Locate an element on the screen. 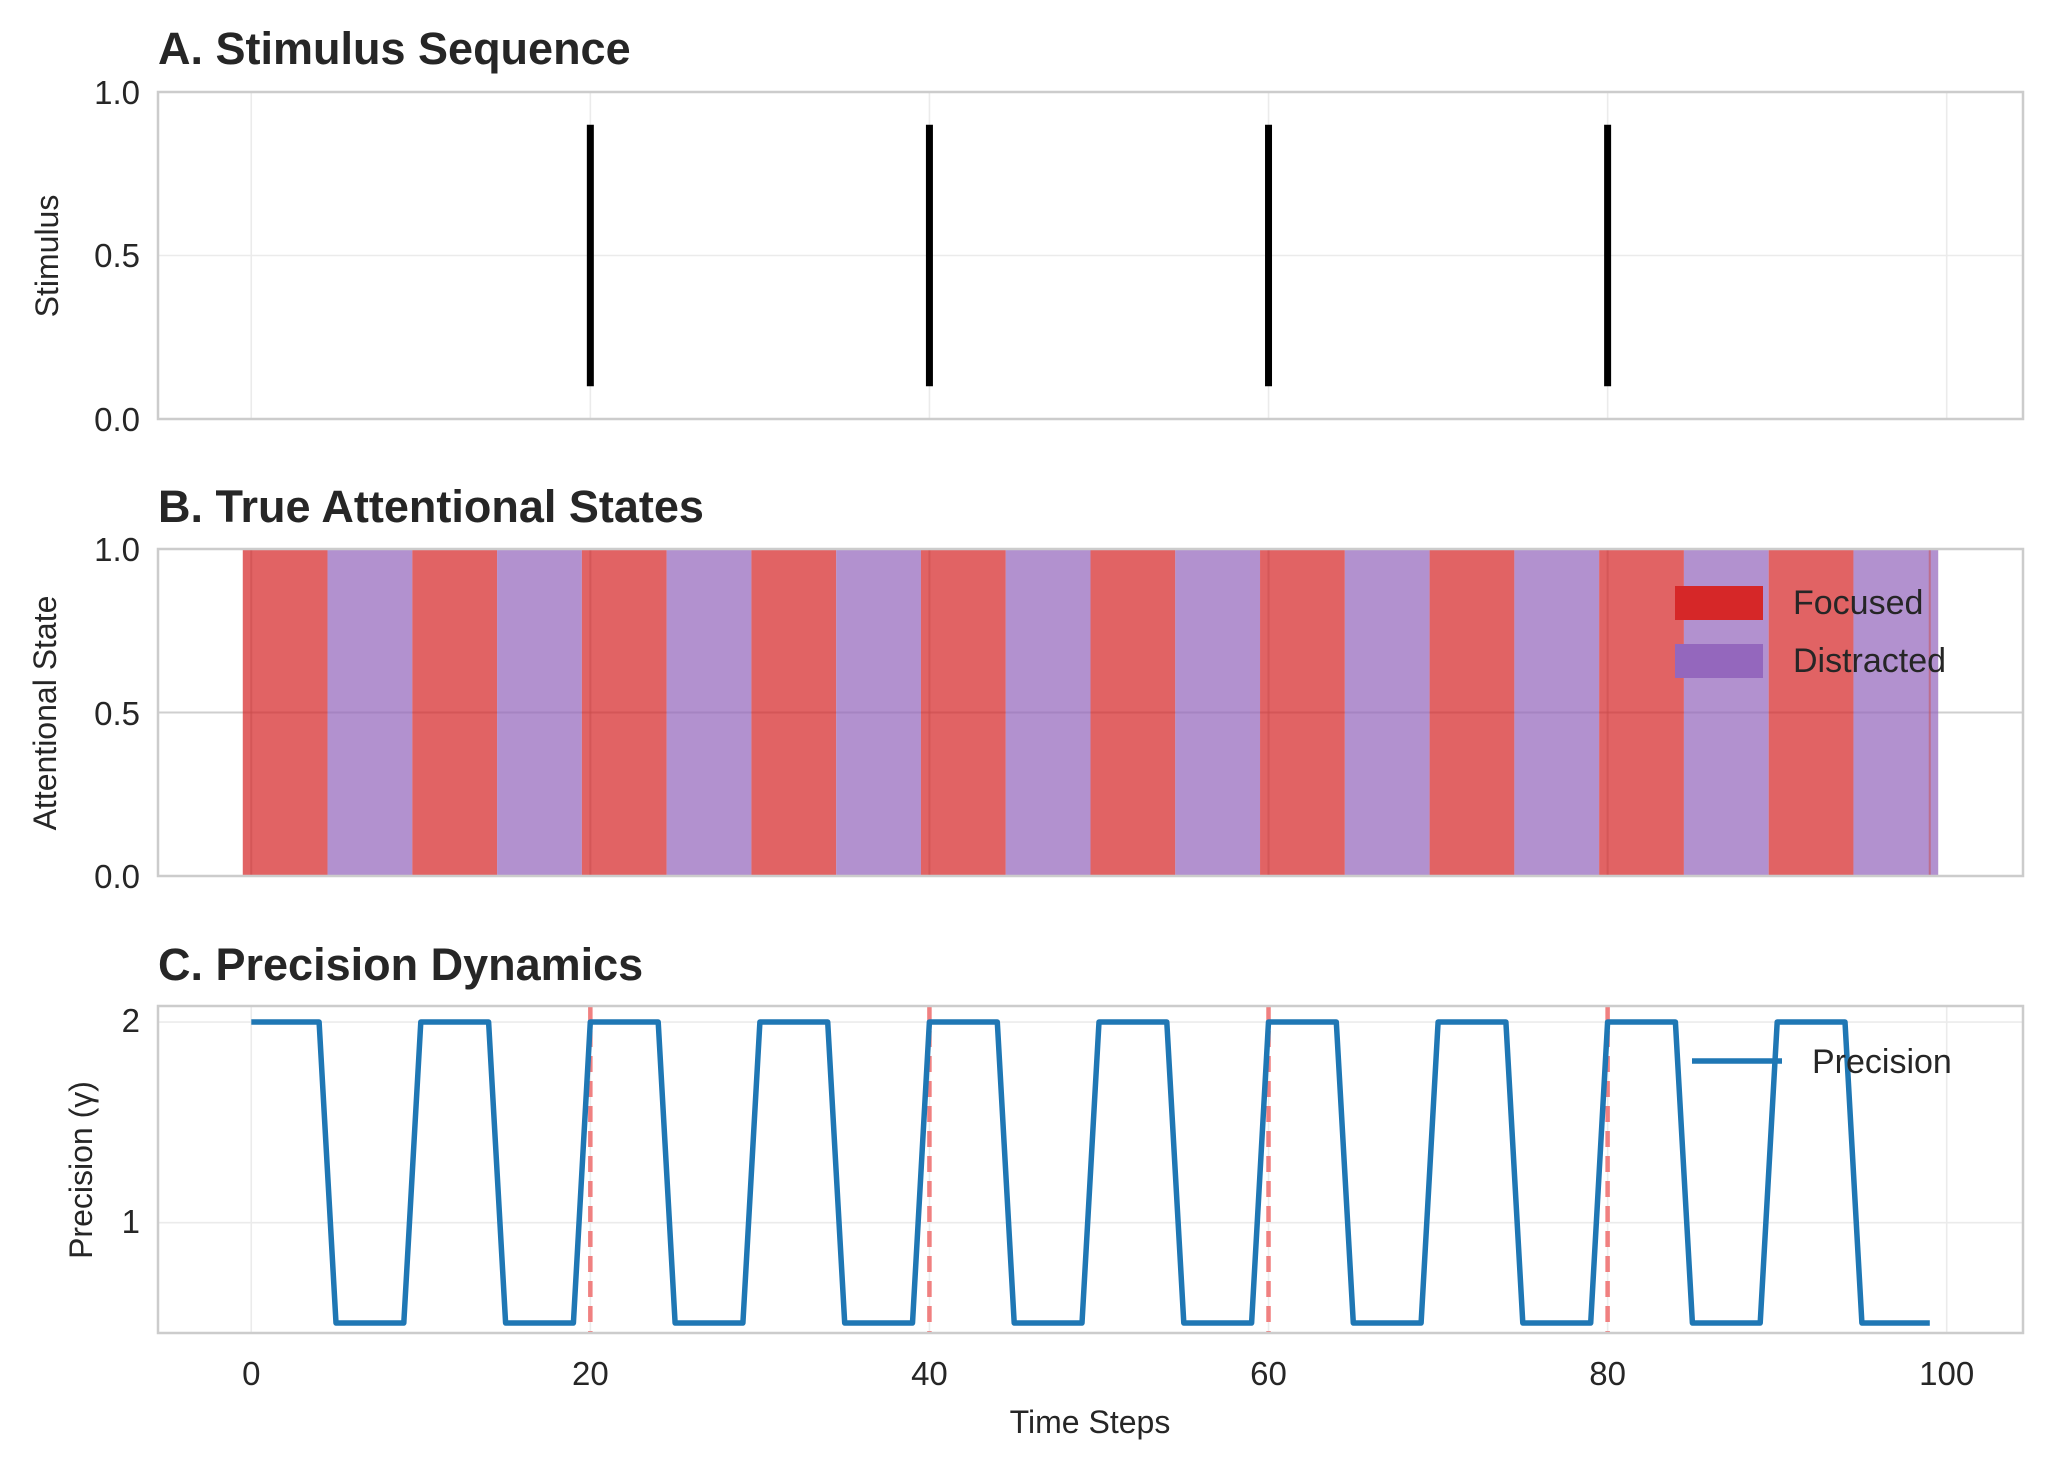 The image size is (2045, 1468). panel-c-ytick-1: 1 is located at coordinates (131, 1221).